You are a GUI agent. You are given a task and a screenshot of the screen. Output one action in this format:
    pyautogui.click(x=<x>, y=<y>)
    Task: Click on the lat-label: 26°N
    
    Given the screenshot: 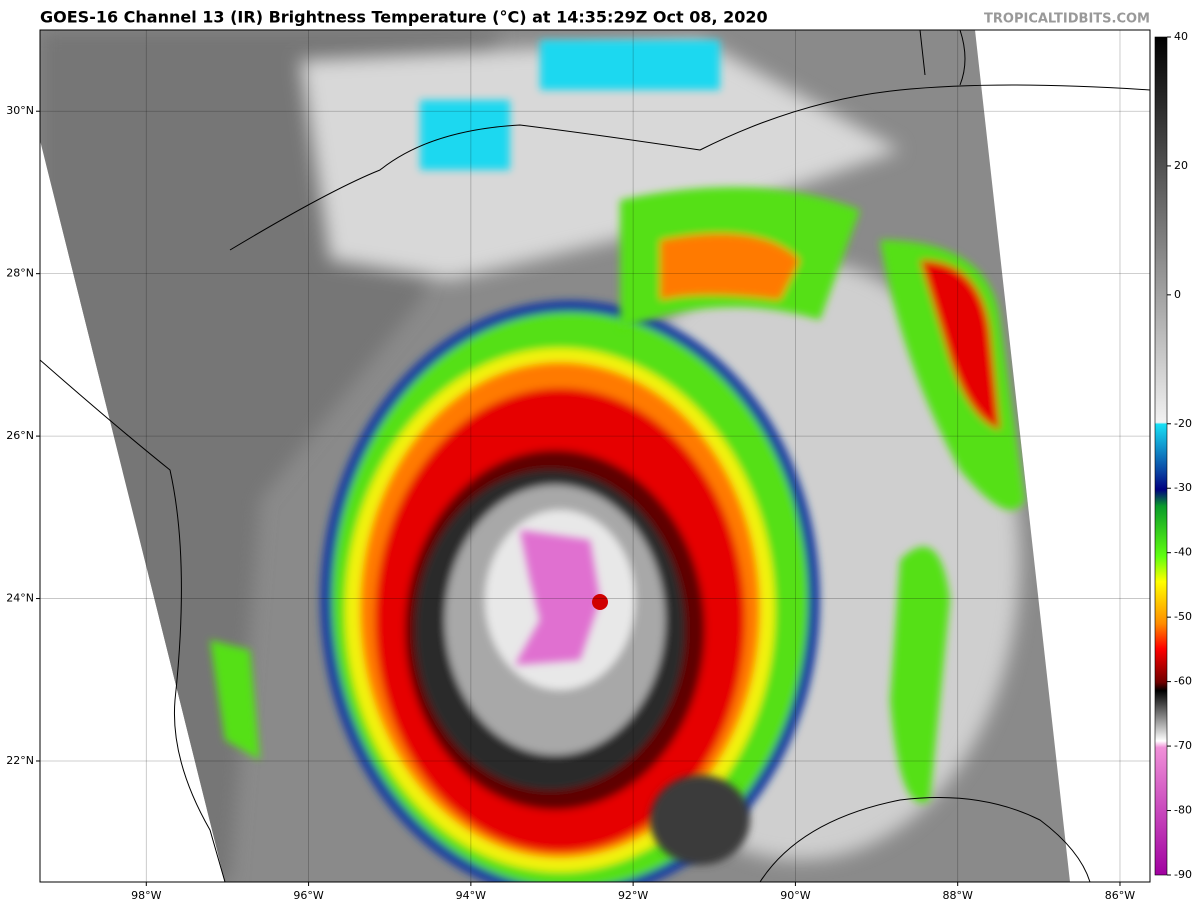 What is the action you would take?
    pyautogui.click(x=20, y=435)
    